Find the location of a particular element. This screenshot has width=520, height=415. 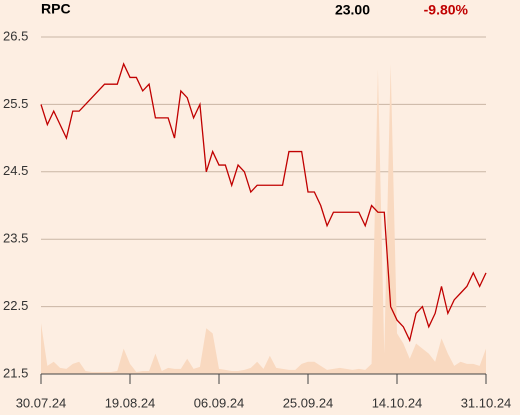

last-price: 23.00 is located at coordinates (352, 10).